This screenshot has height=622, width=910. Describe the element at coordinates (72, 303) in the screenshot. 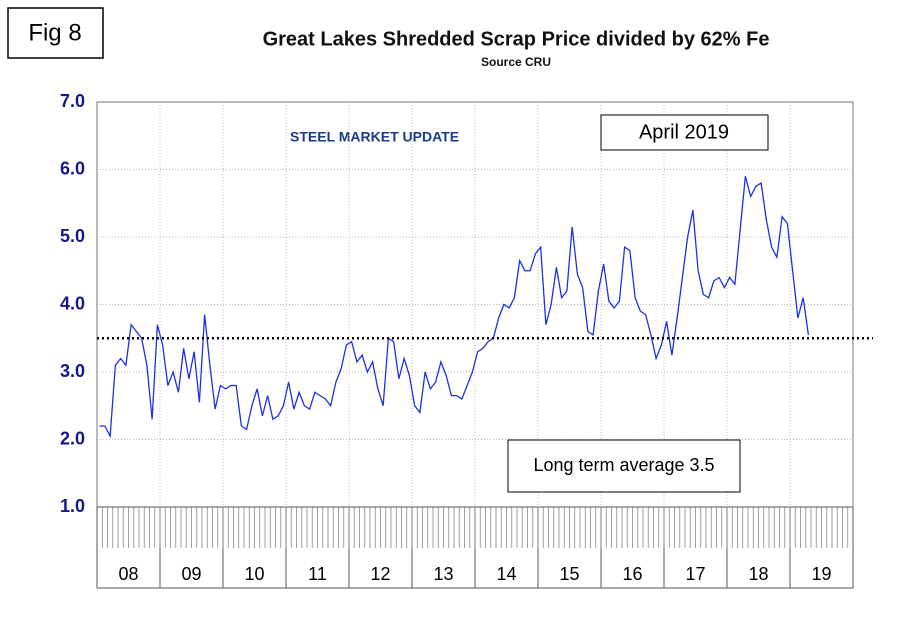

I see `y-tick-label: 4.0` at that location.